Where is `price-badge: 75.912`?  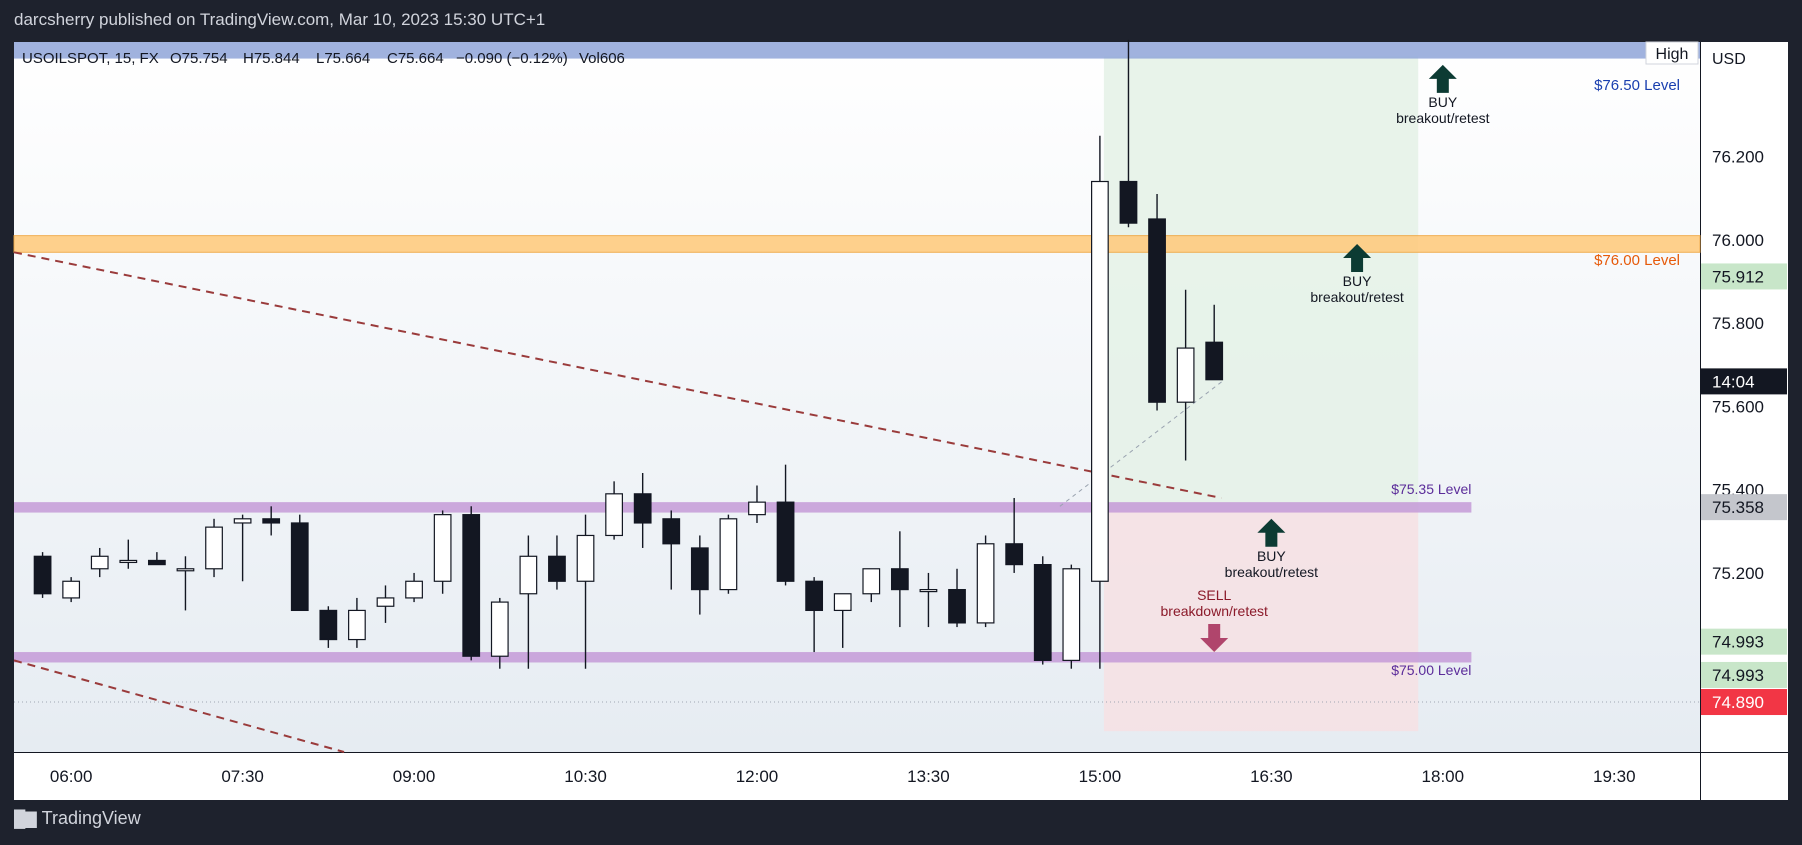 price-badge: 75.912 is located at coordinates (1744, 276).